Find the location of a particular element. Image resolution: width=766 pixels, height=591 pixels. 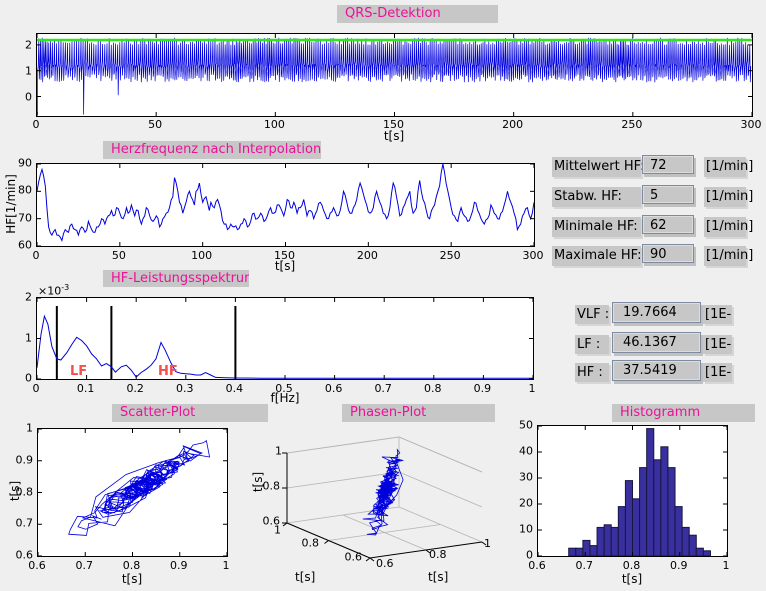

spectrum-x-tick-label: 0.9 is located at coordinates (482, 388).